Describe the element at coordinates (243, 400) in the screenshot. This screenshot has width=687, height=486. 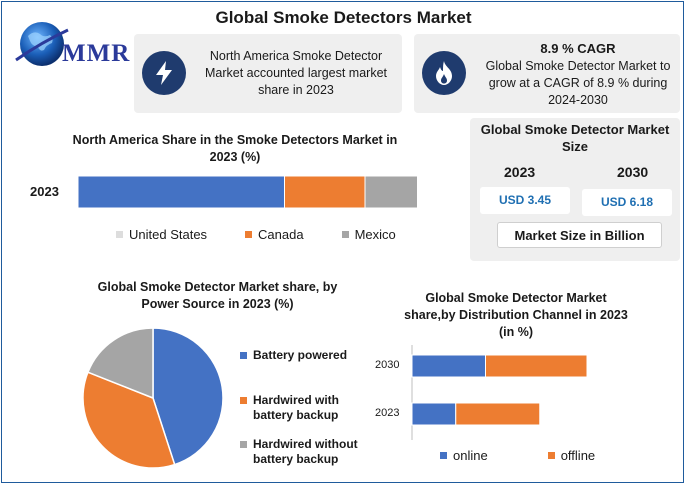
I see `pie-swatch-hardwired-with` at that location.